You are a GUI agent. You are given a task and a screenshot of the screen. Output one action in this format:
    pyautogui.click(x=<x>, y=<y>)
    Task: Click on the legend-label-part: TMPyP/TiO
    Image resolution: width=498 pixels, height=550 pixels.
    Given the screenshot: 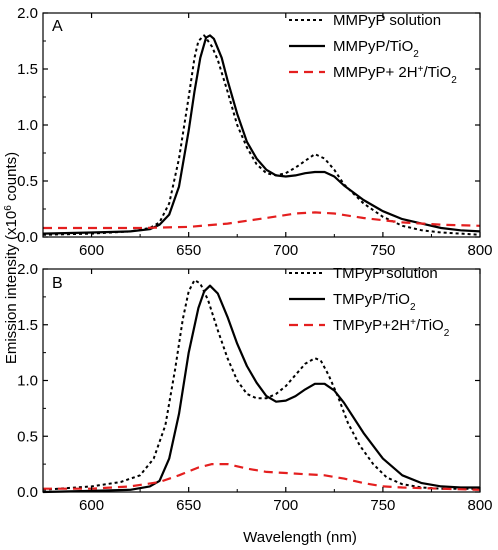 What is the action you would take?
    pyautogui.click(x=371, y=299)
    